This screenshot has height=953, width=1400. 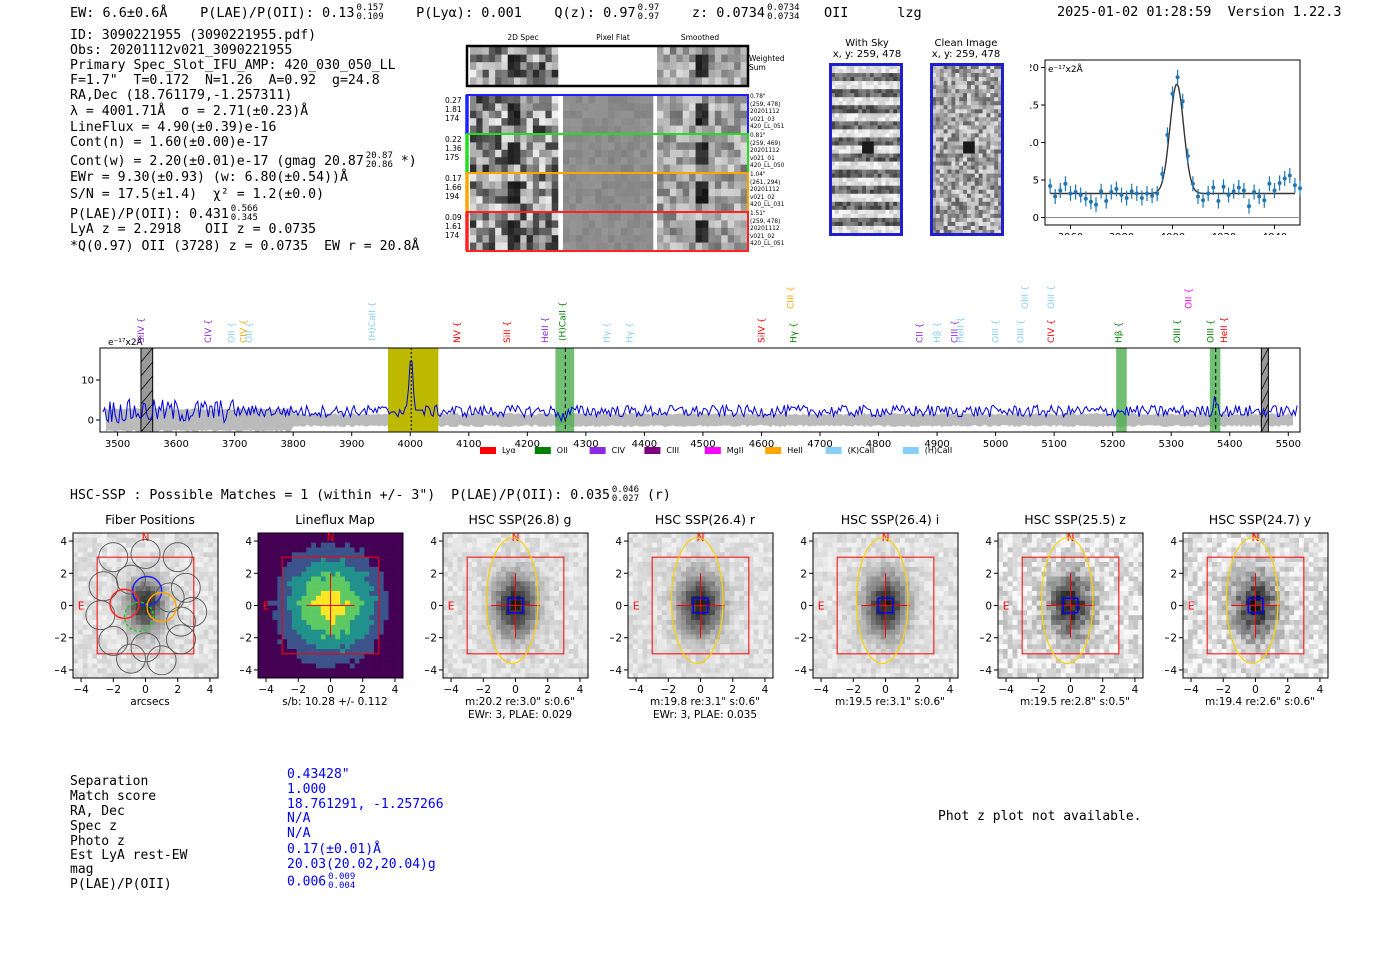 What do you see at coordinates (185, 587) in the screenshot?
I see `fiber-circle` at bounding box center [185, 587].